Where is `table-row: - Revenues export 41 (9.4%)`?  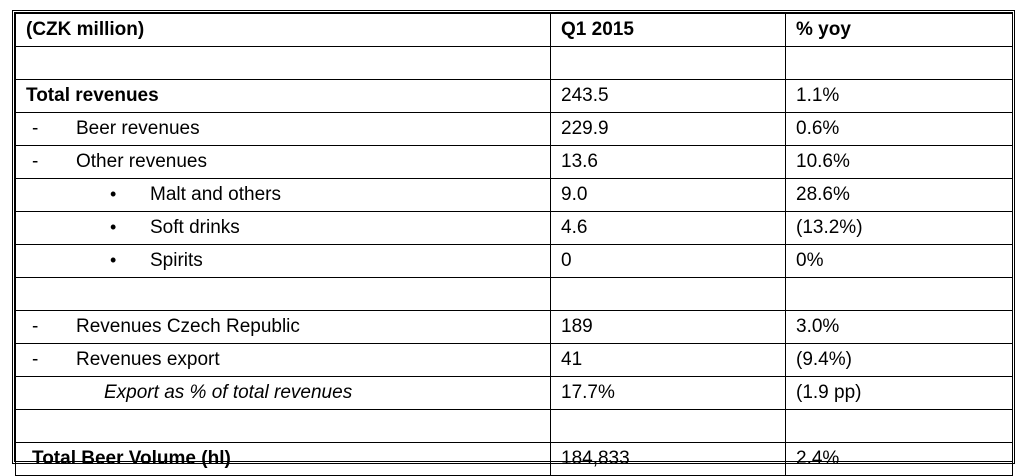
table-row: - Revenues export 41 (9.4%) is located at coordinates (514, 360).